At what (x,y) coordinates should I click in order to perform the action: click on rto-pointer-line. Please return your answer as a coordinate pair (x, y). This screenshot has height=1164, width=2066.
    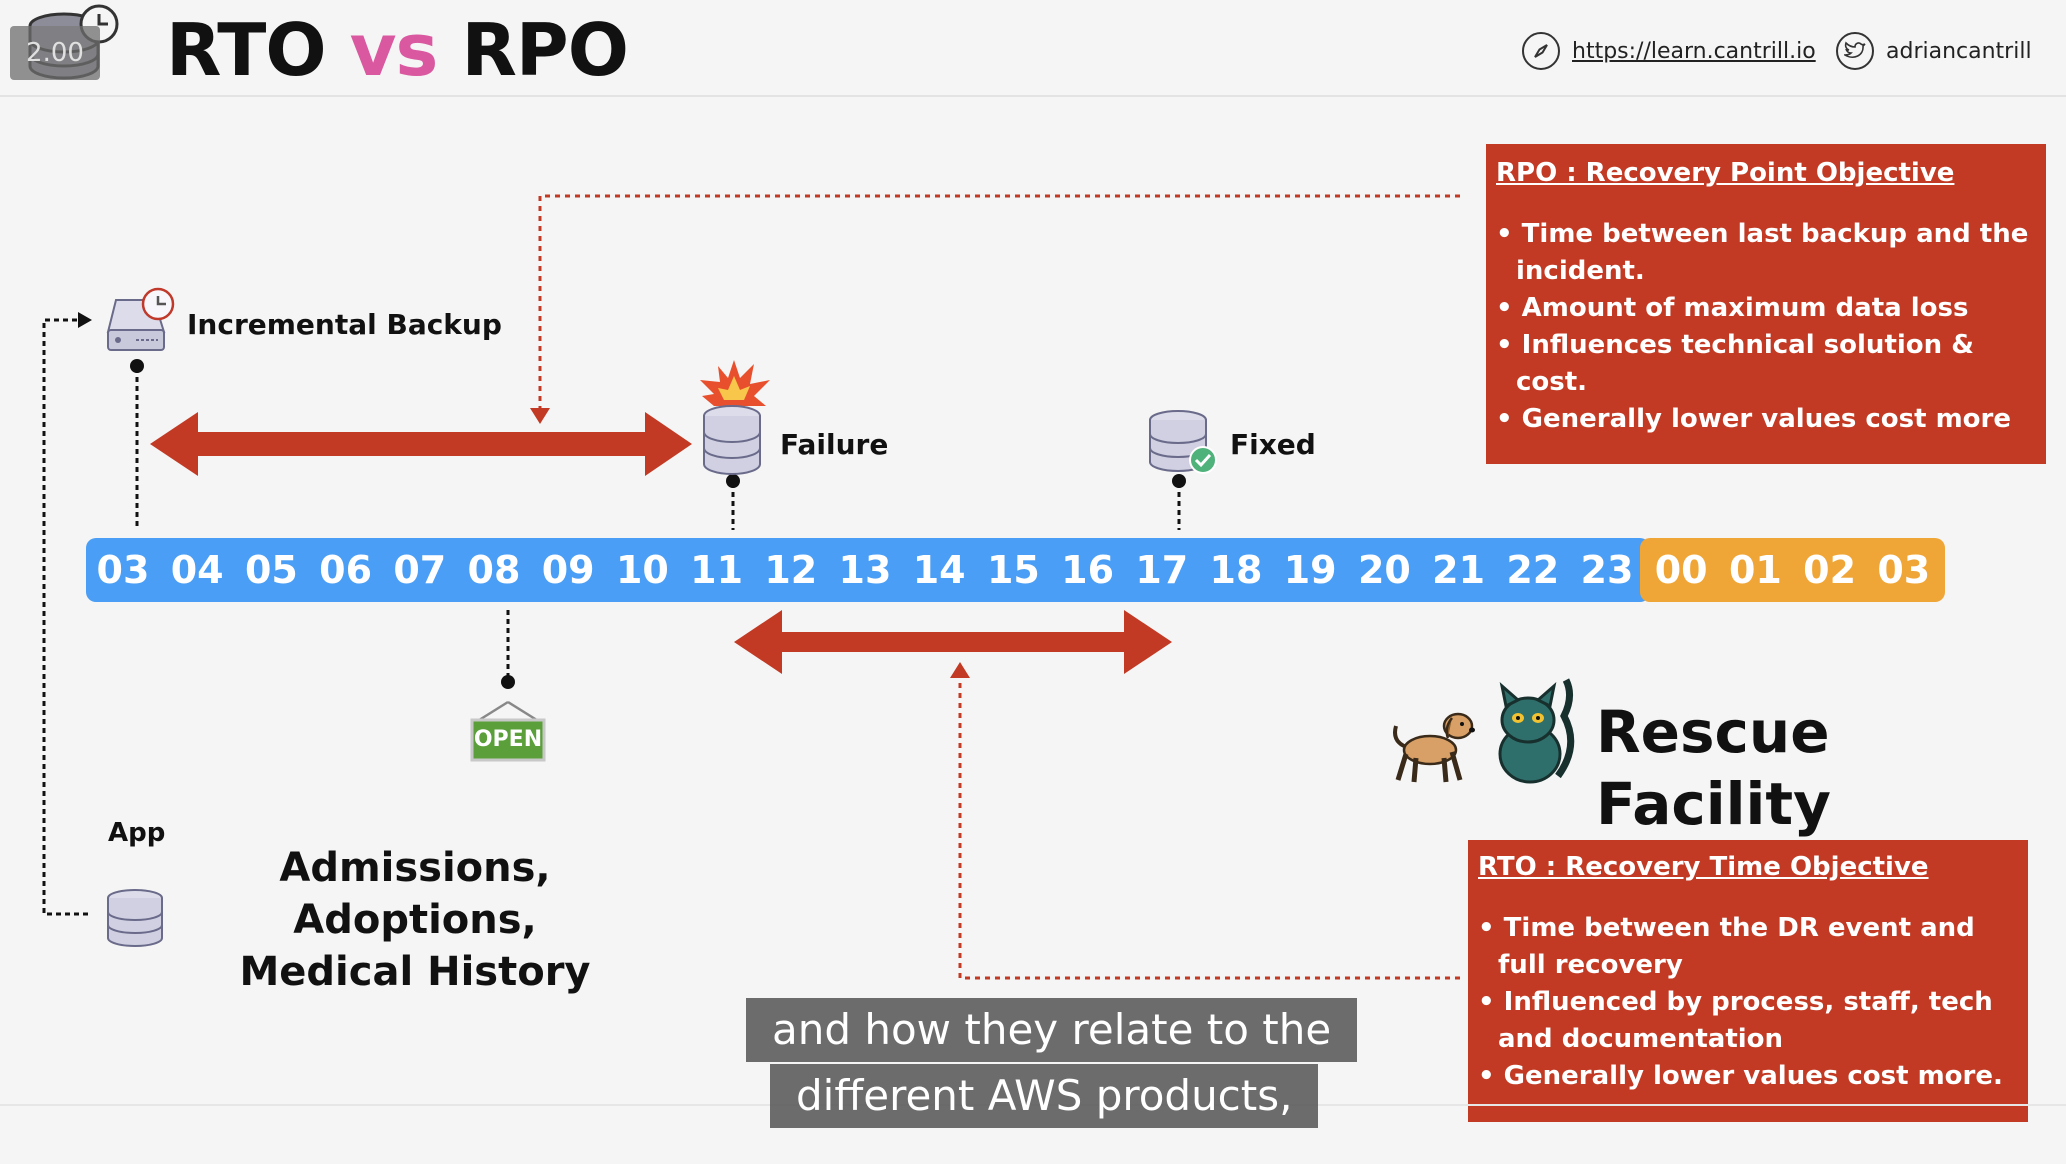
    Looking at the image, I should click on (1209, 828).